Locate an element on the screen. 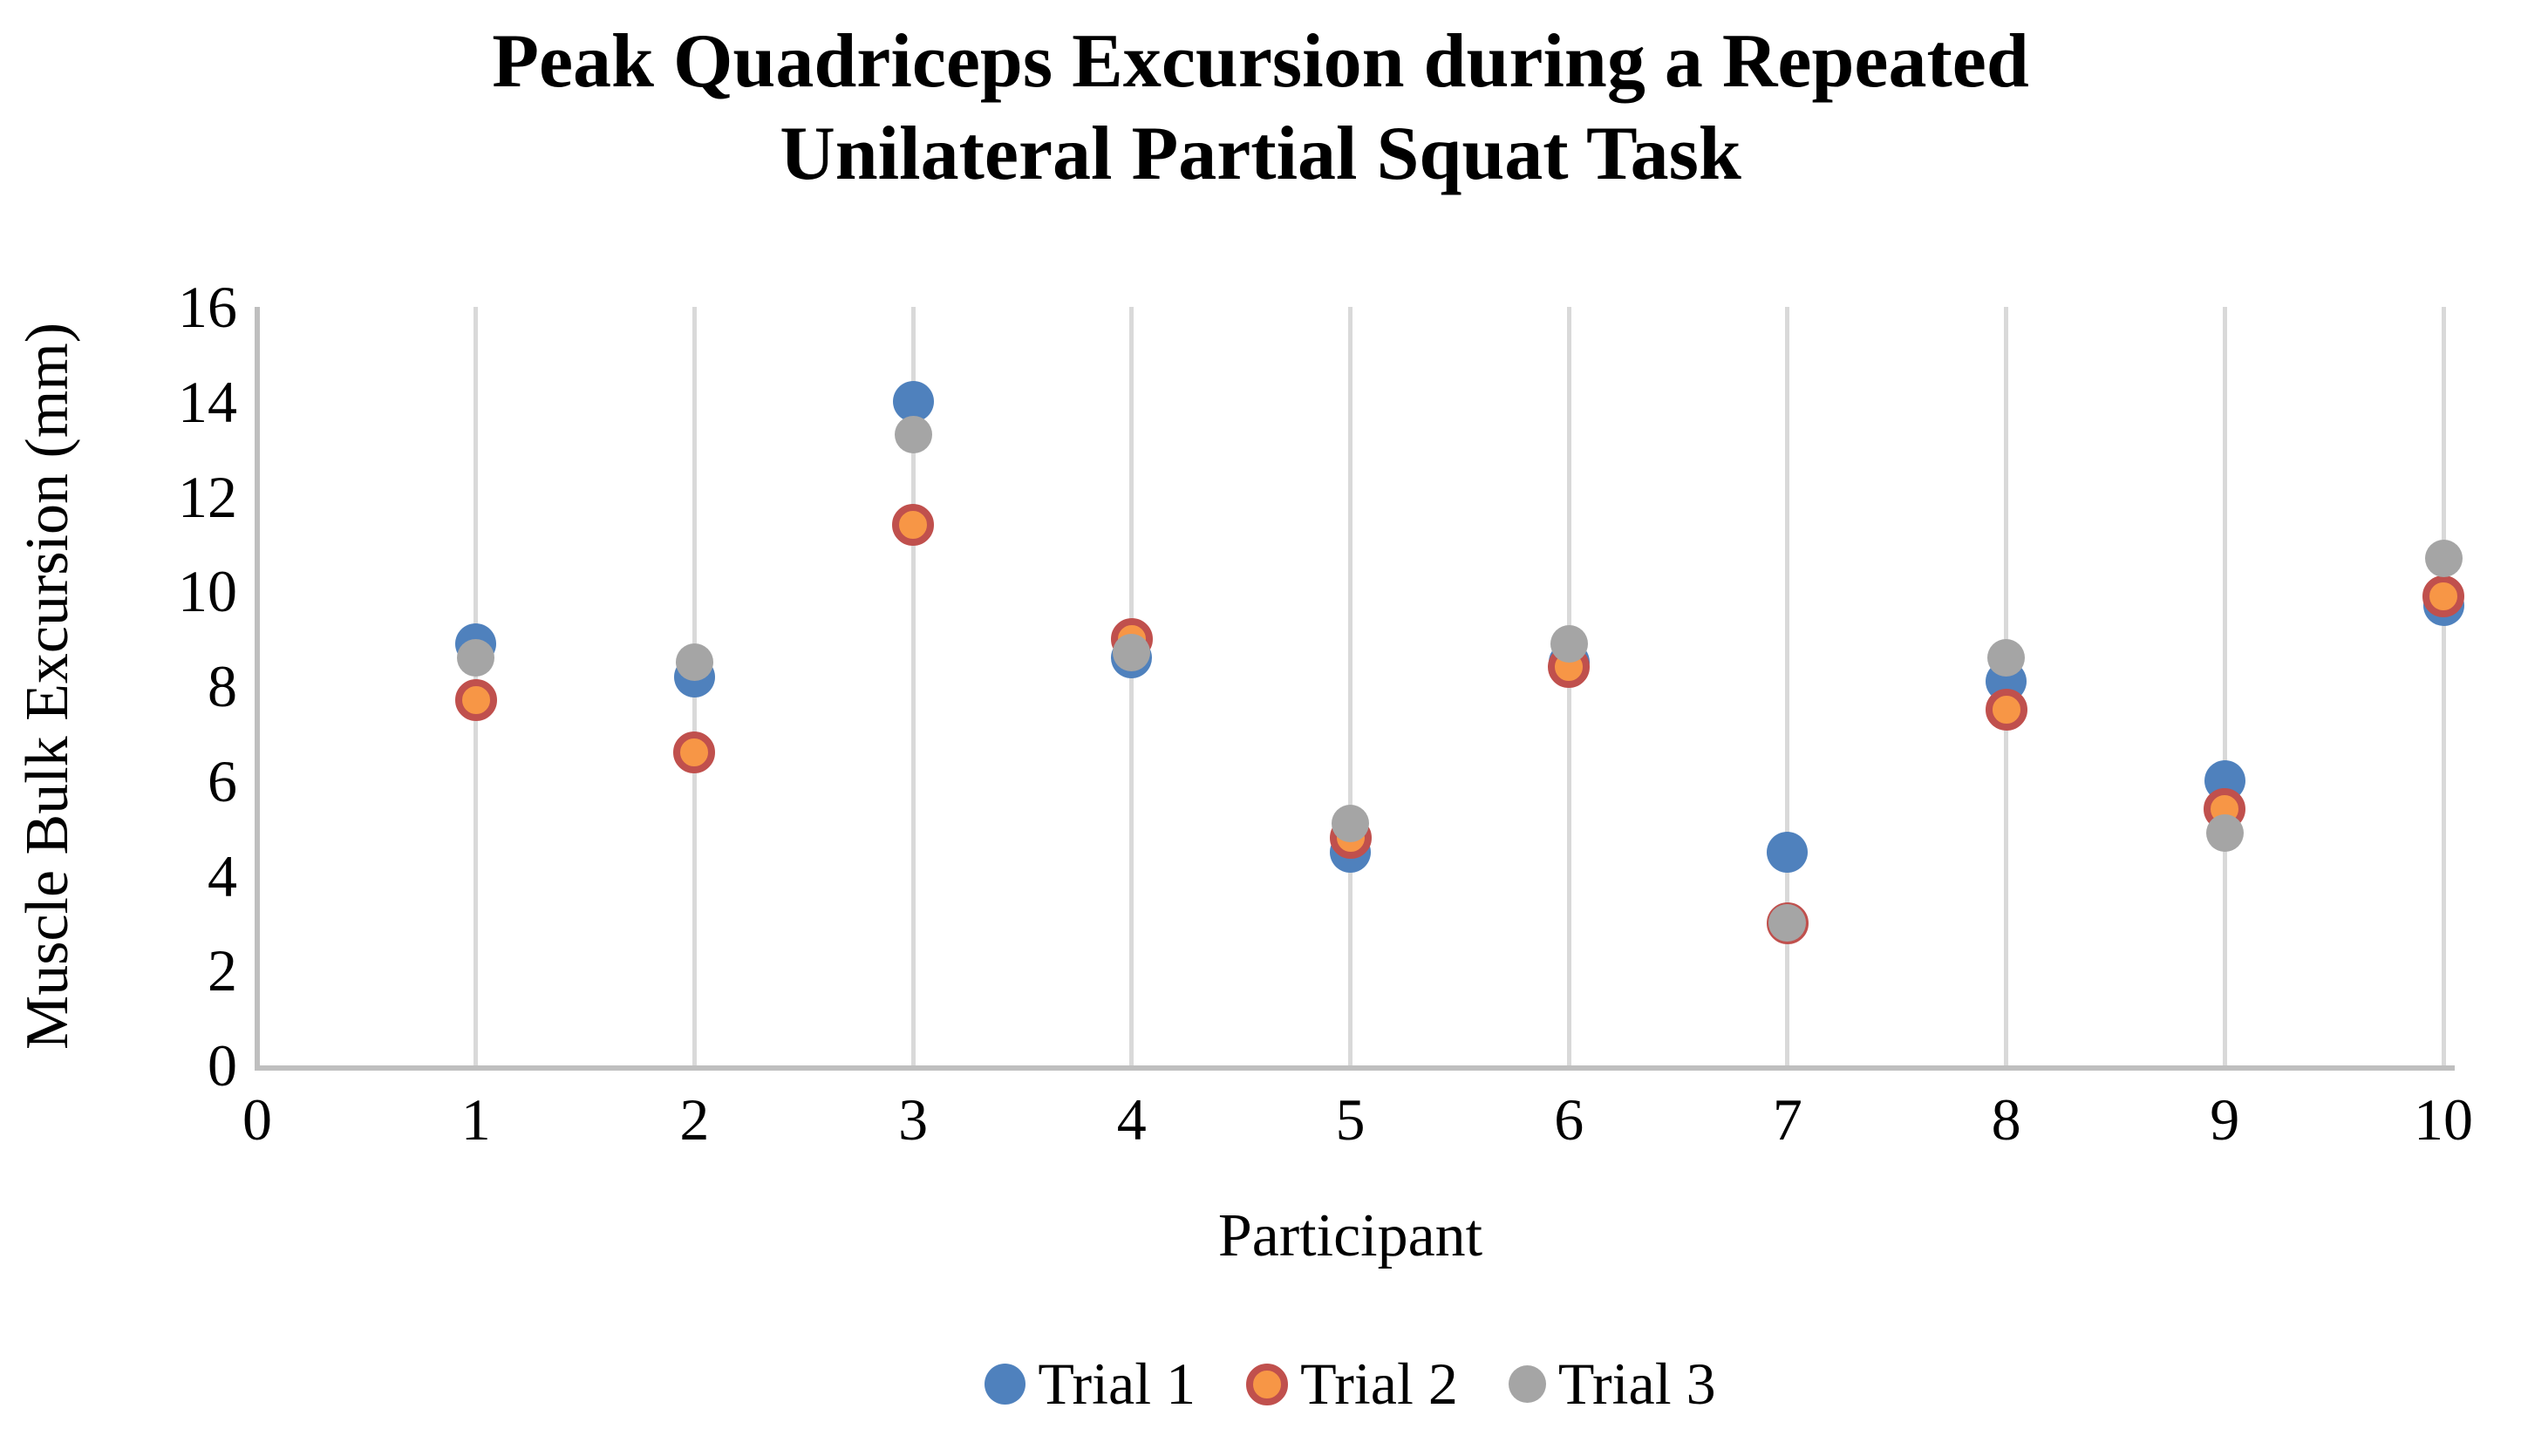  legend: Trial 1 Trial 2 Trial 3 is located at coordinates (1350, 1384).